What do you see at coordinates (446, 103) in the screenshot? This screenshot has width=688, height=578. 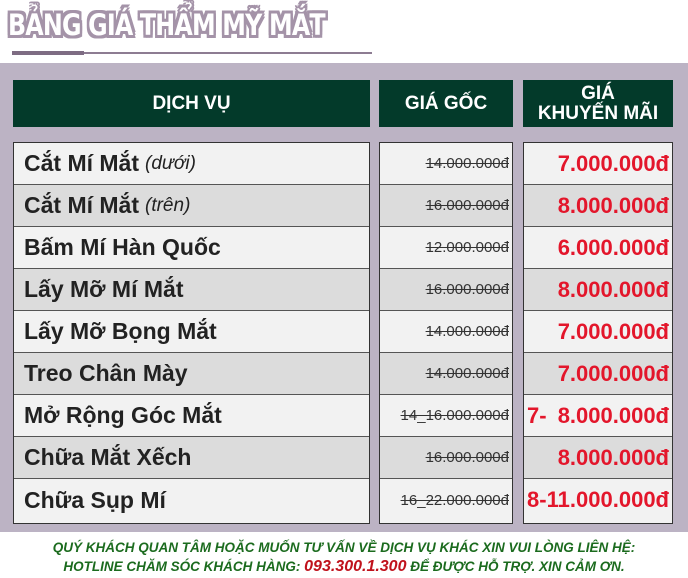 I see `header-original-price: GIÁ GỐC` at bounding box center [446, 103].